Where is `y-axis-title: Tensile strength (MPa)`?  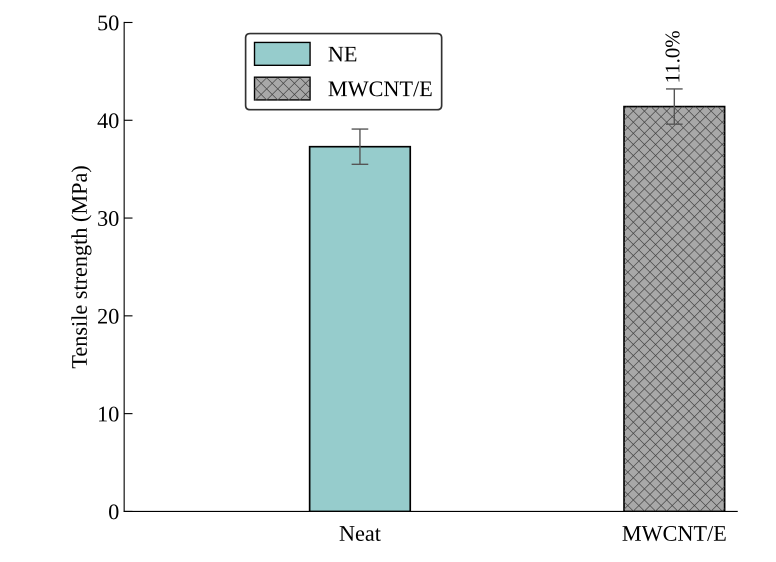 y-axis-title: Tensile strength (MPa) is located at coordinates (81, 267).